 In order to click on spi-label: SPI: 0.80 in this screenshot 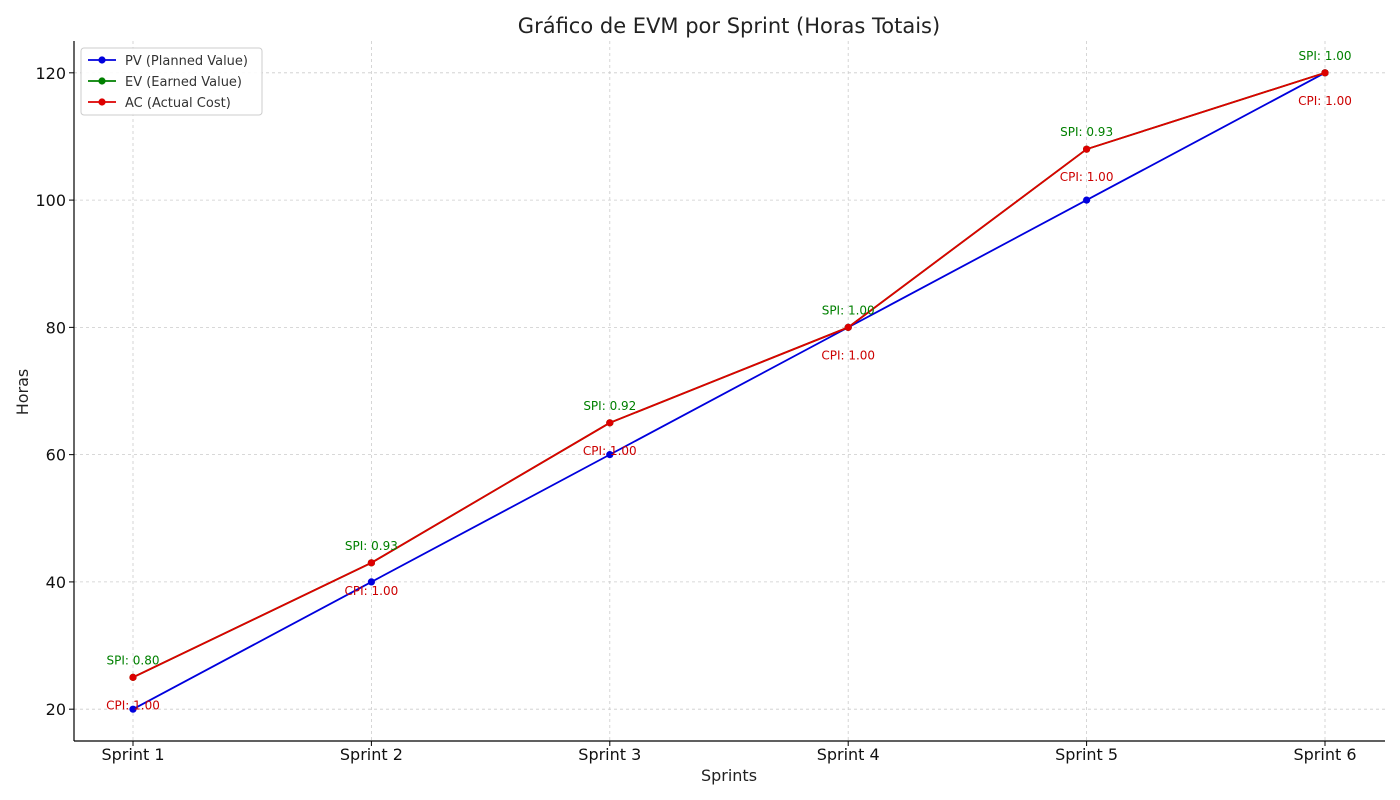, I will do `click(133, 660)`.